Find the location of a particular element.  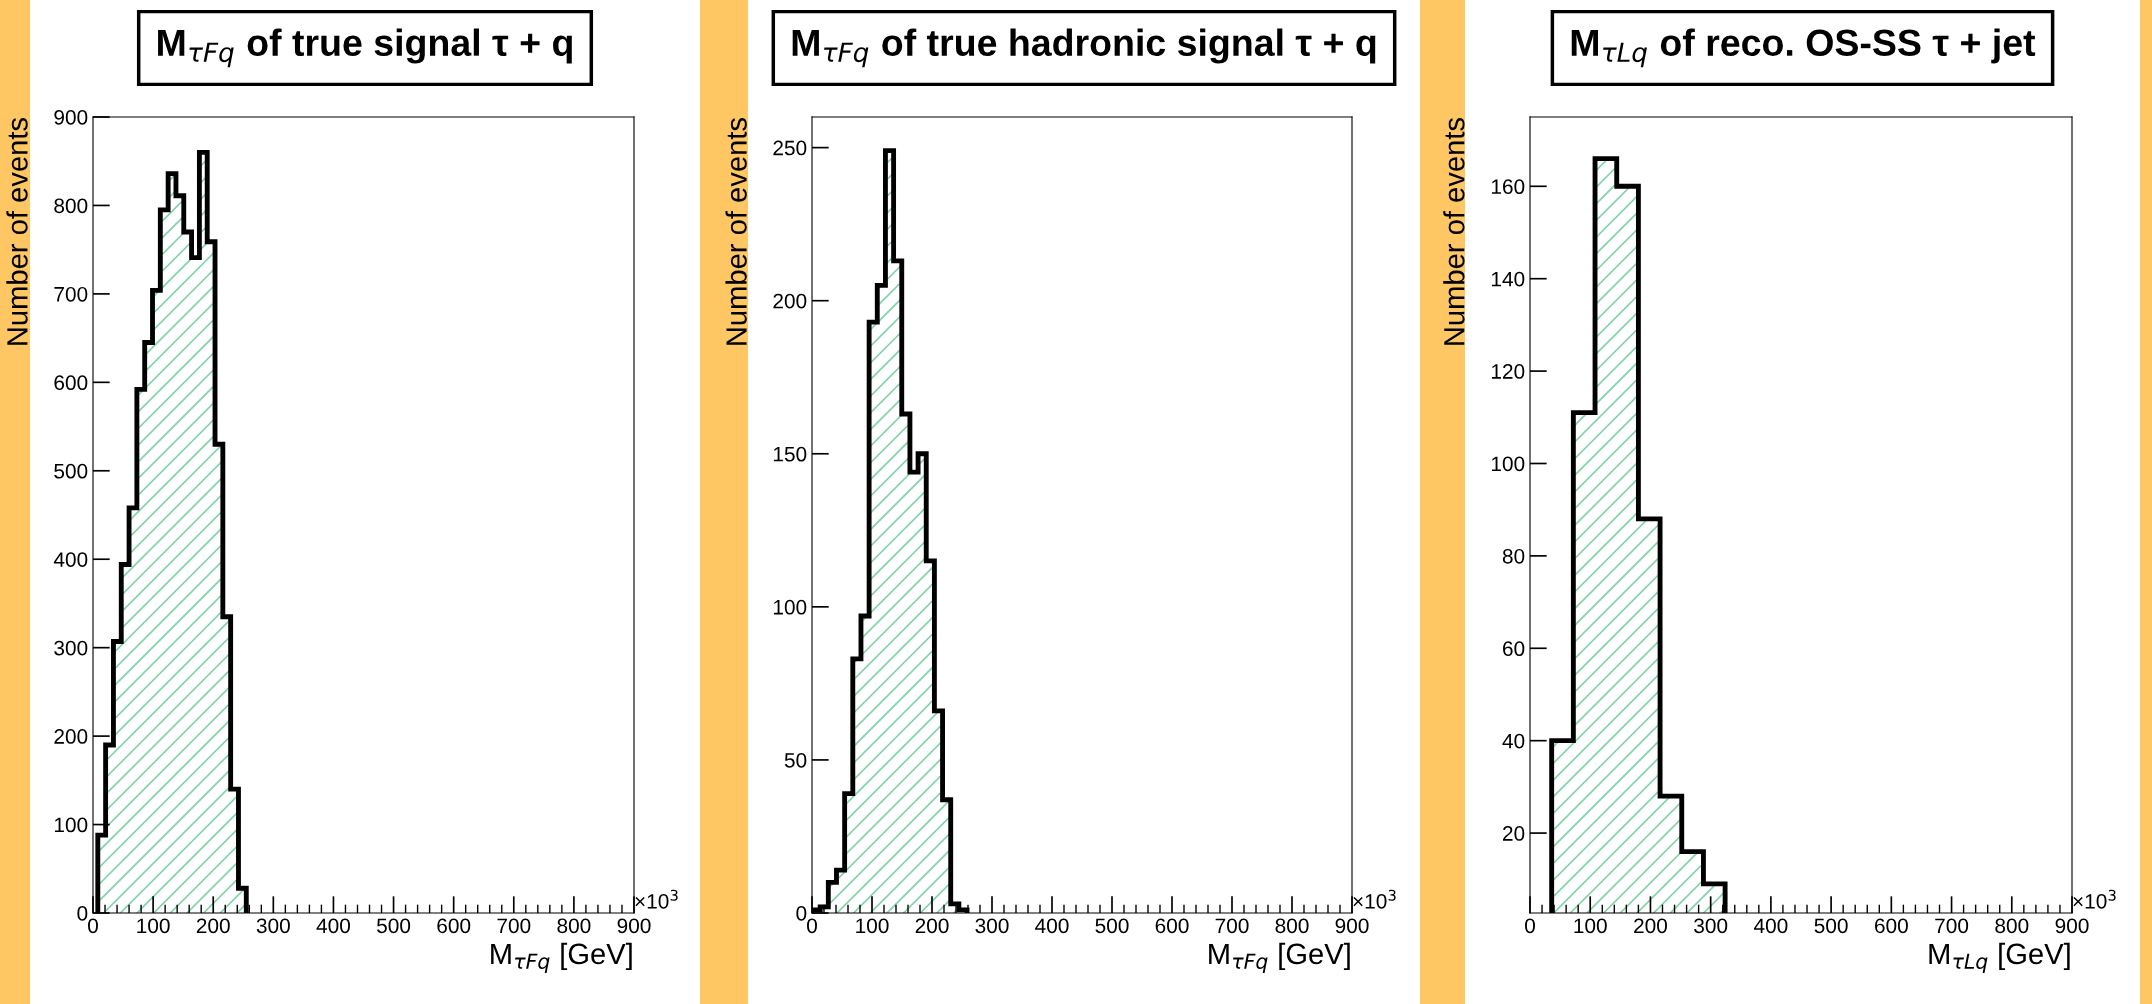

y-tick-label: 120 is located at coordinates (1508, 371).